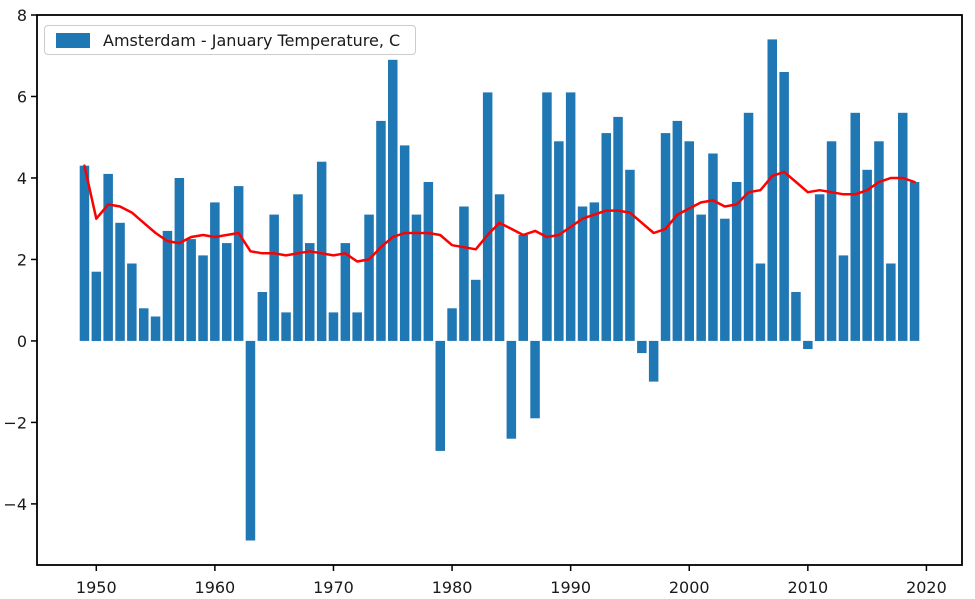  Describe the element at coordinates (73, 40) in the screenshot. I see `legend-swatch-bar` at that location.